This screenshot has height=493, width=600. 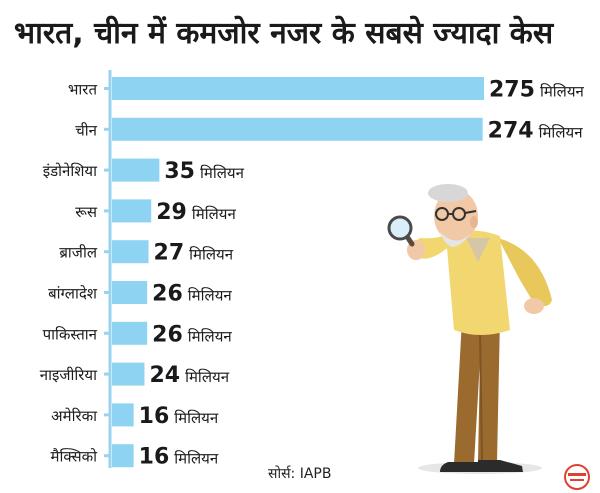 What do you see at coordinates (194, 253) in the screenshot?
I see `data-label: 27 मिलियन` at bounding box center [194, 253].